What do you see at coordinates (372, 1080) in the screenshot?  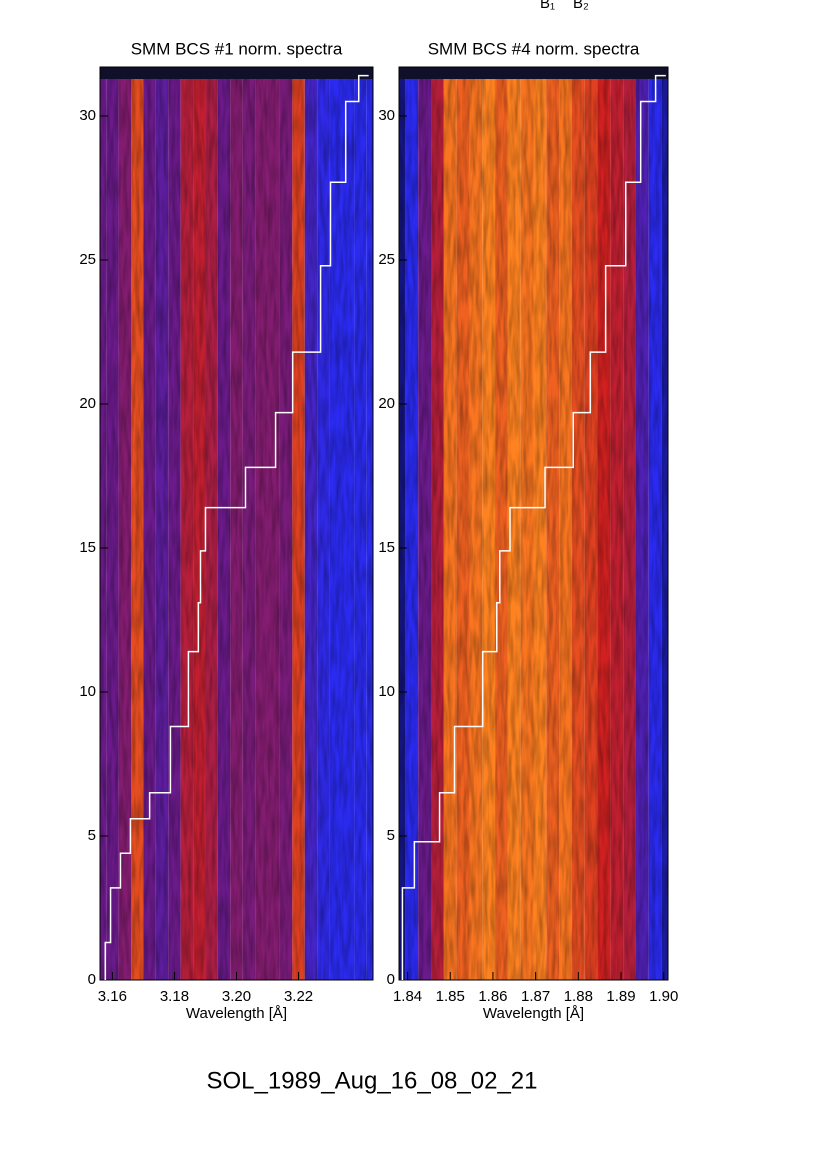 I see `figure-footer: SOL_1989_Aug_16_08_02_21` at bounding box center [372, 1080].